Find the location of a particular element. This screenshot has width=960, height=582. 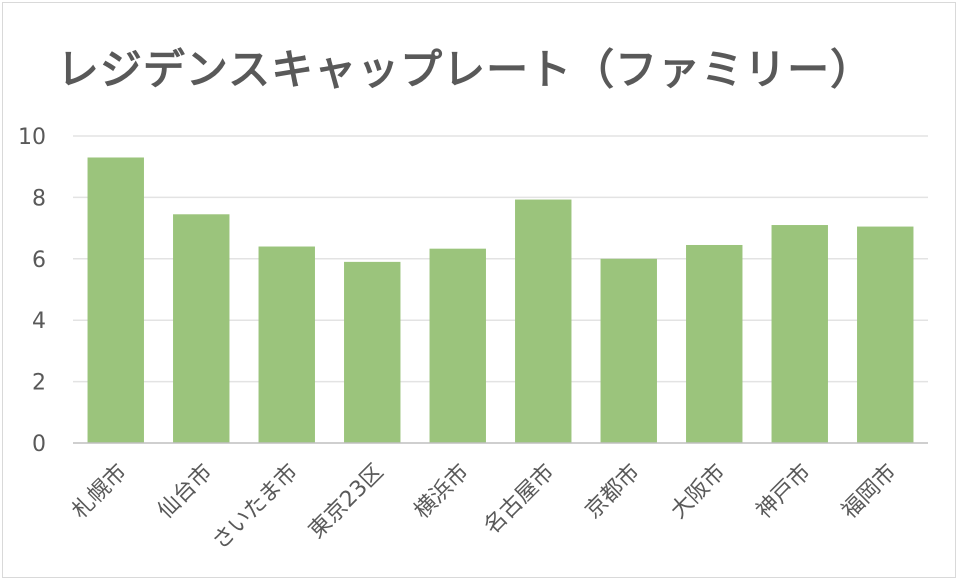

y-tick-label: 6 is located at coordinates (39, 260).